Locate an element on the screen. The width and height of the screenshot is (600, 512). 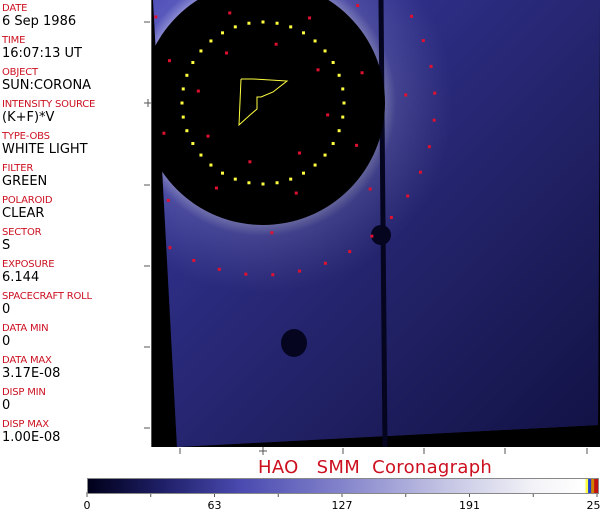
dust-spot is located at coordinates (294, 343).